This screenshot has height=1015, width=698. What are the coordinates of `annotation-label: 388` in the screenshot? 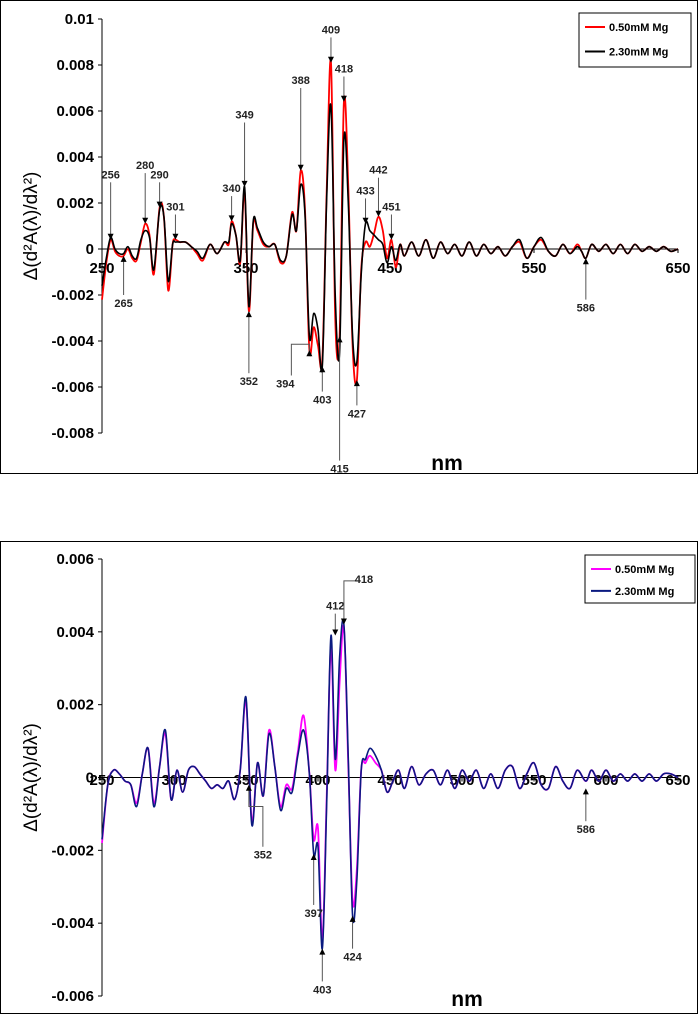 It's located at (301, 81).